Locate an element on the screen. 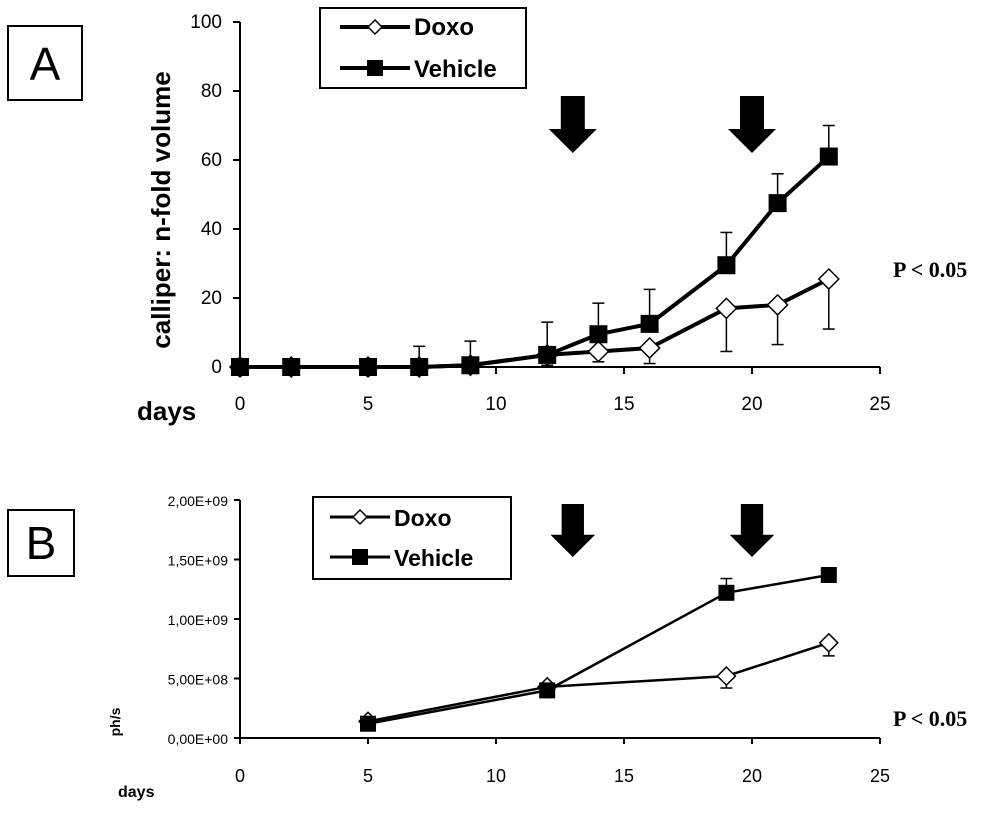  x-tick-label-b: 10 is located at coordinates (496, 776).